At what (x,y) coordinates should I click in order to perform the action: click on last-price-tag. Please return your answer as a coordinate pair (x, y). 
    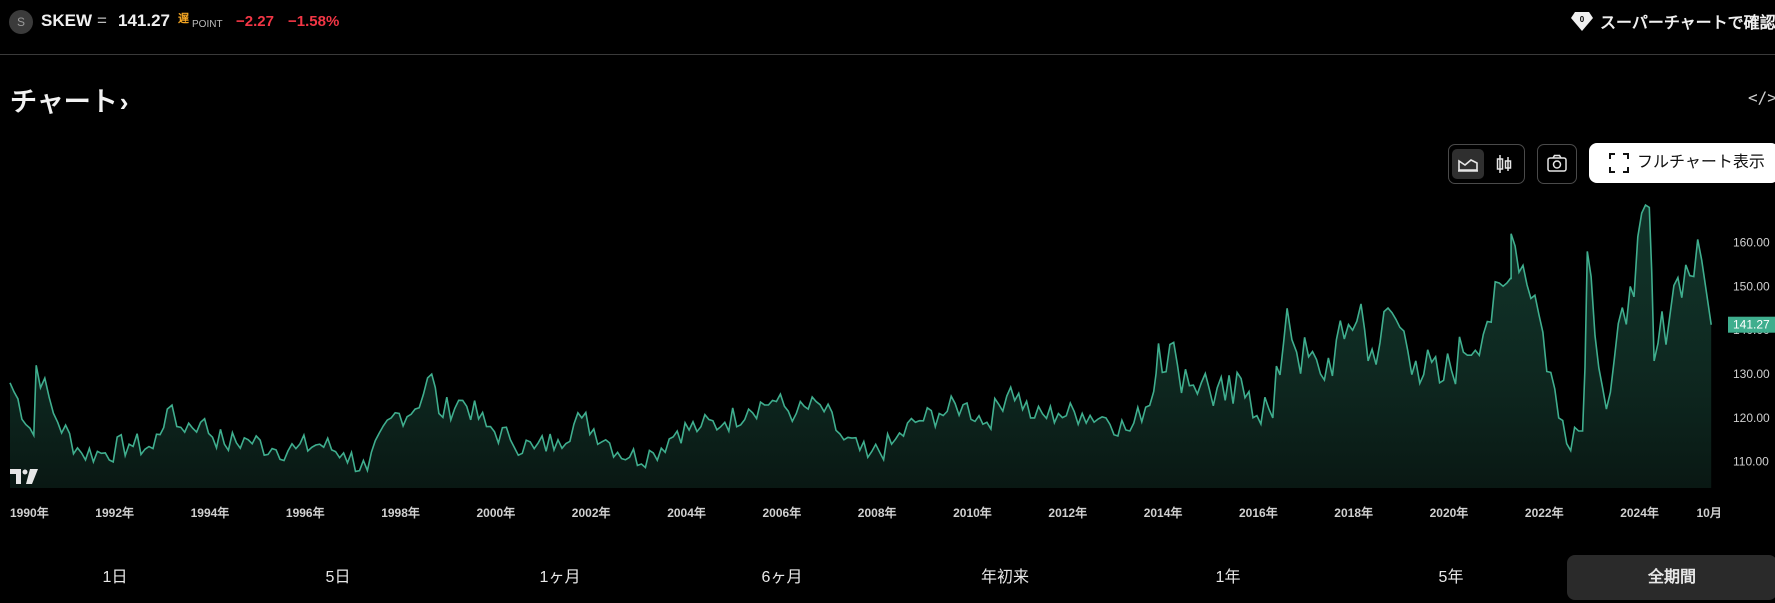
    Looking at the image, I should click on (1751, 324).